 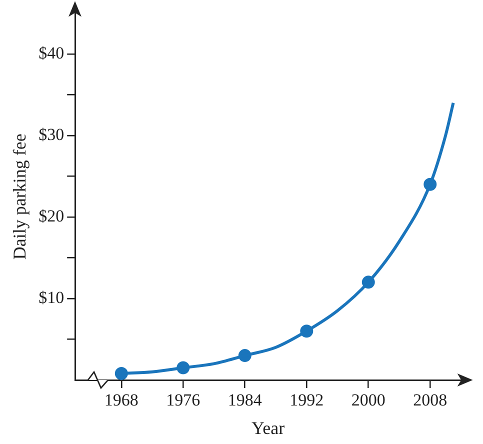 I want to click on y-tick-label: $10, so click(x=51, y=297).